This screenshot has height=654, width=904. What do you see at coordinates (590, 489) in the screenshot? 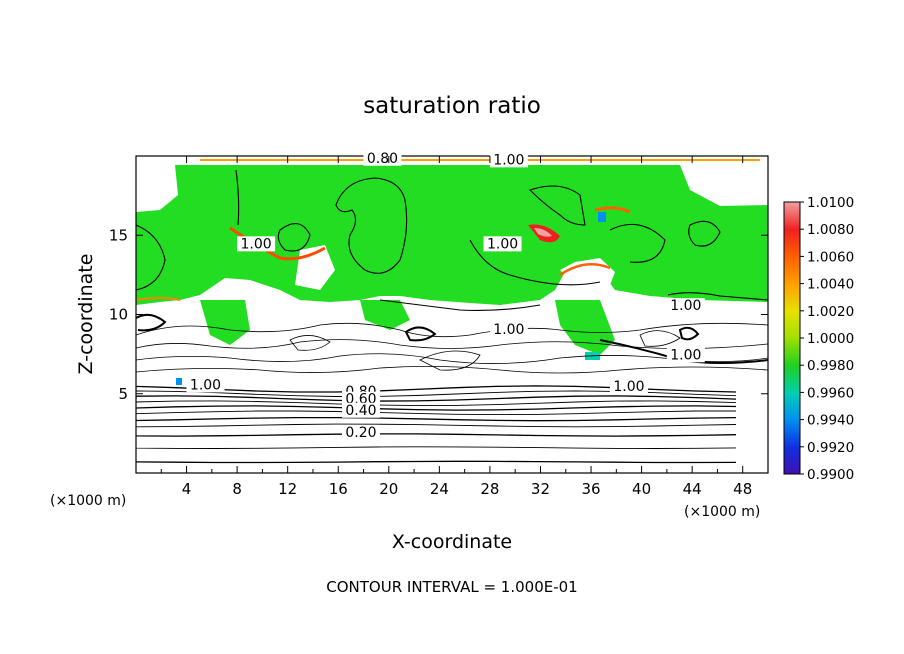
I see `x-tick-label: 36` at bounding box center [590, 489].